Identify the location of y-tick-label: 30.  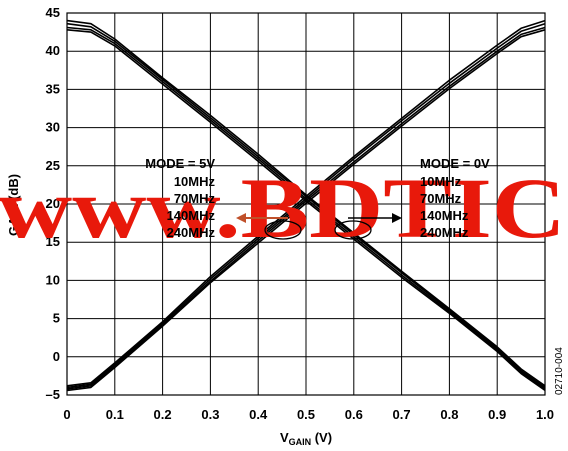
(53, 127).